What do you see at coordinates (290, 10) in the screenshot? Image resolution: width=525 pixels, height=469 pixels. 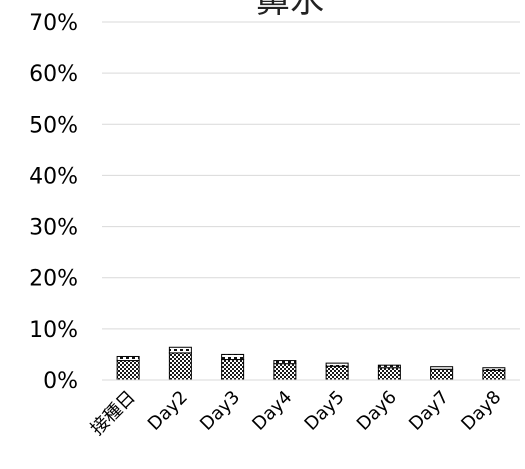 I see `chart-title: 鼻水` at bounding box center [290, 10].